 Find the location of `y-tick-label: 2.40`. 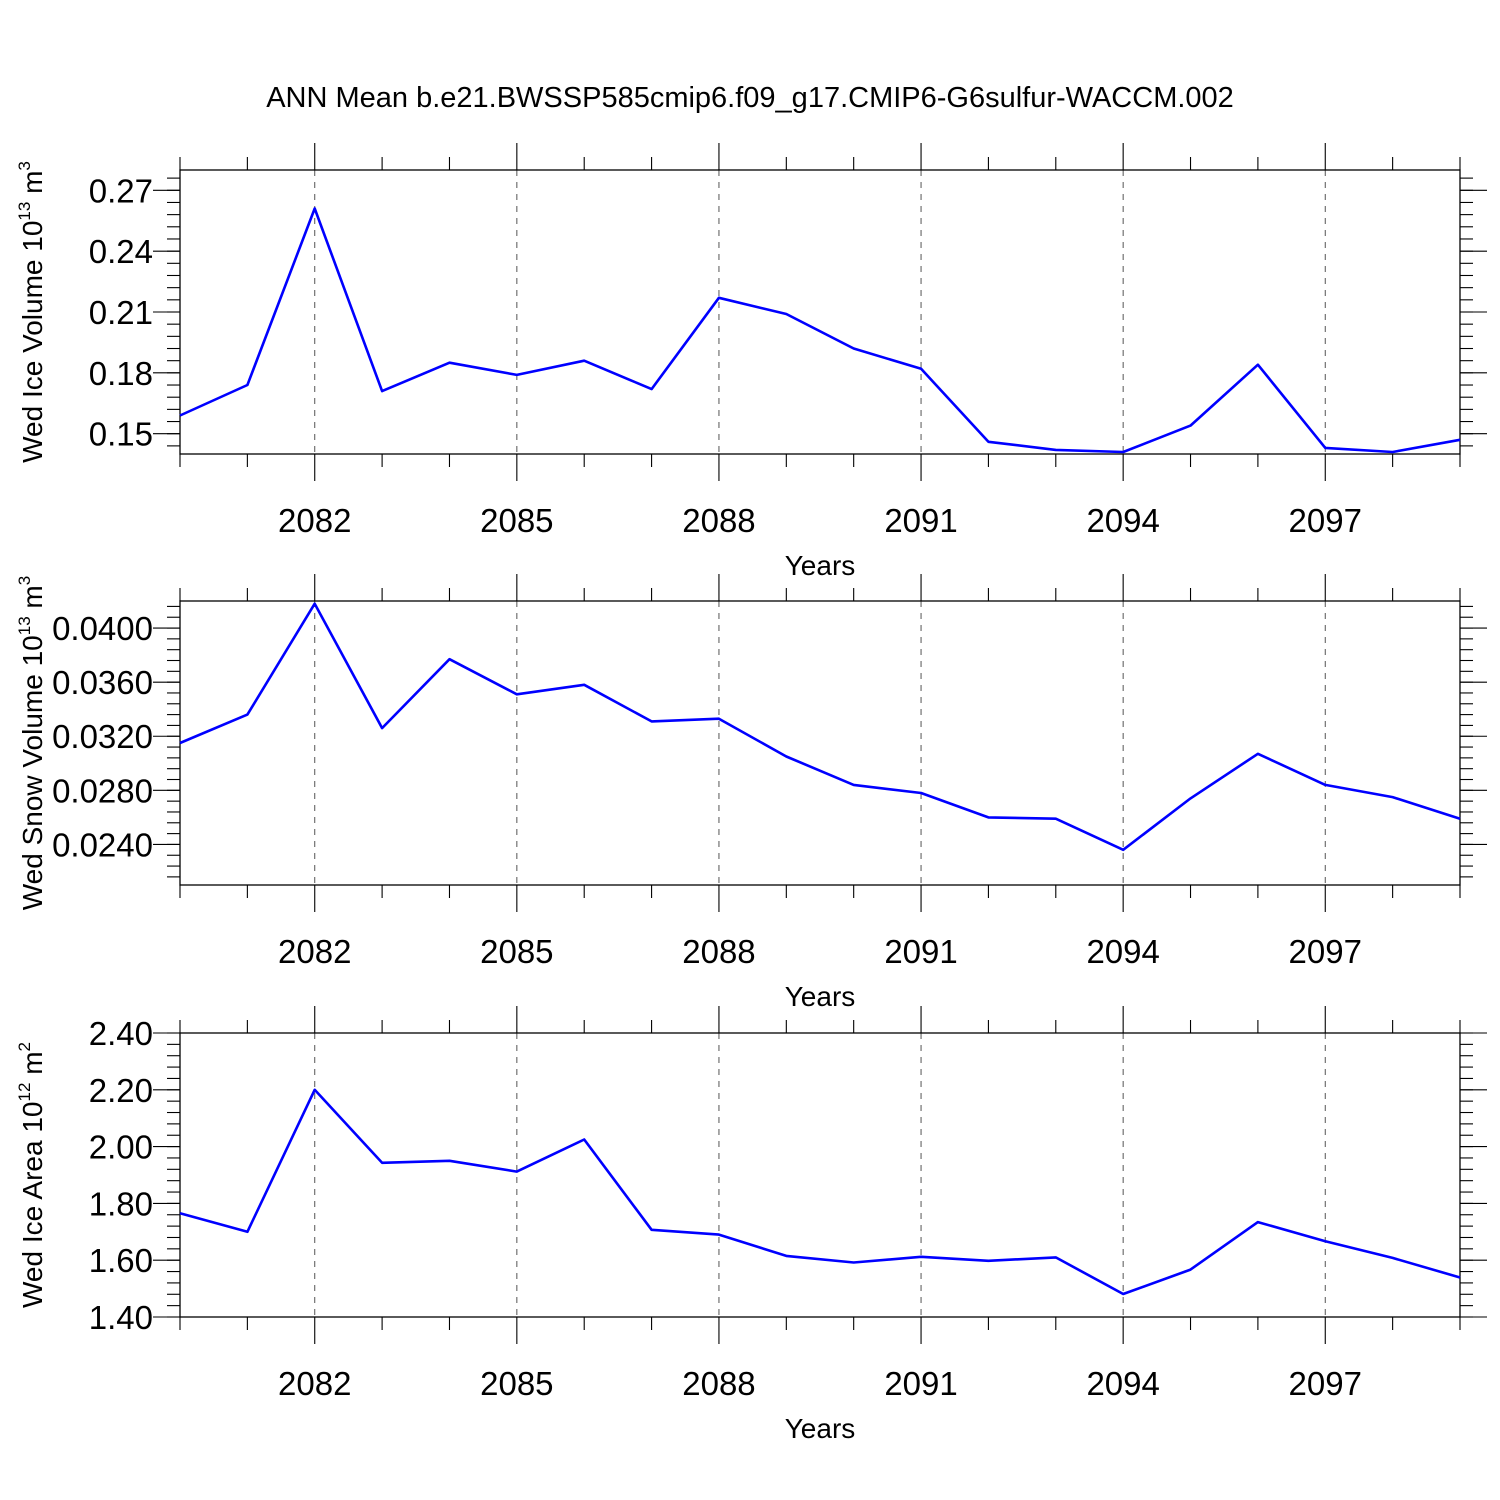

y-tick-label: 2.40 is located at coordinates (121, 1033).